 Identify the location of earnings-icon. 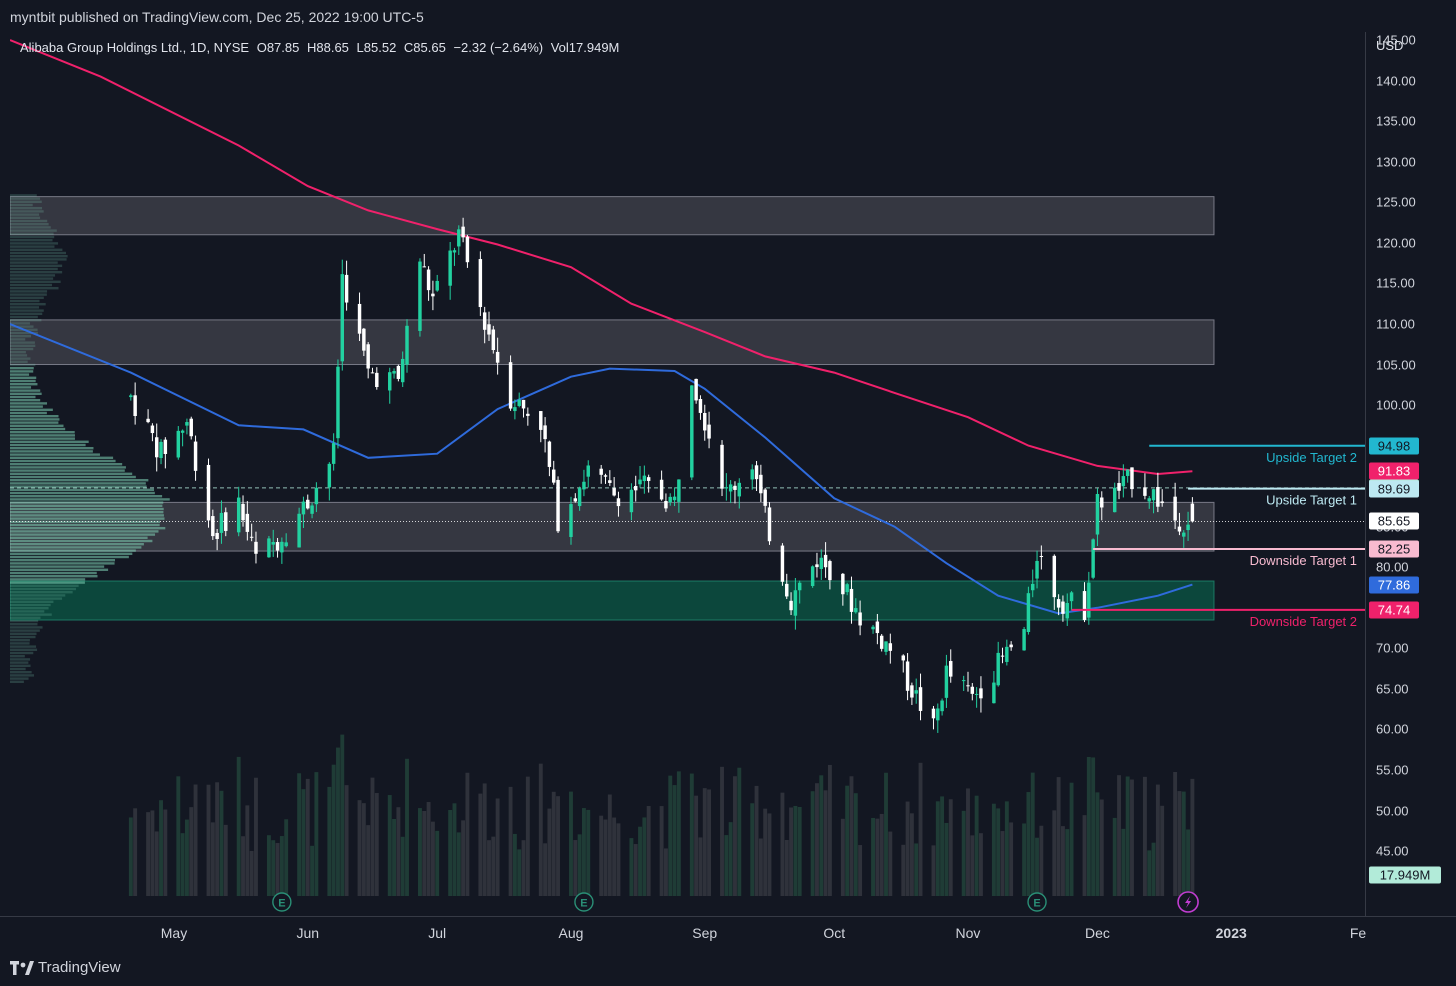
(282, 902).